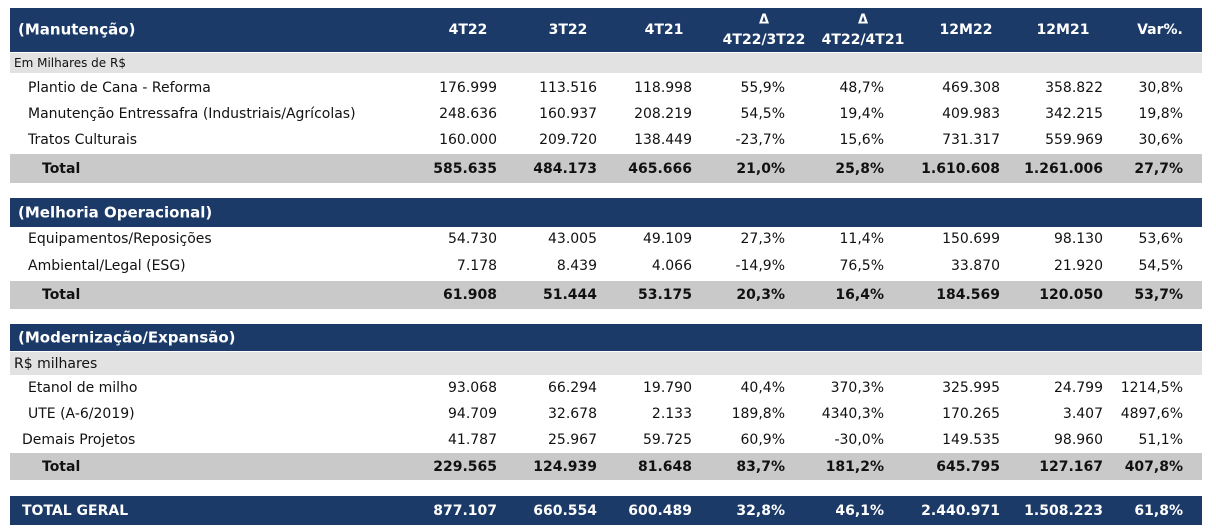  I want to click on column-header: 4T22/4T21, so click(863, 40).